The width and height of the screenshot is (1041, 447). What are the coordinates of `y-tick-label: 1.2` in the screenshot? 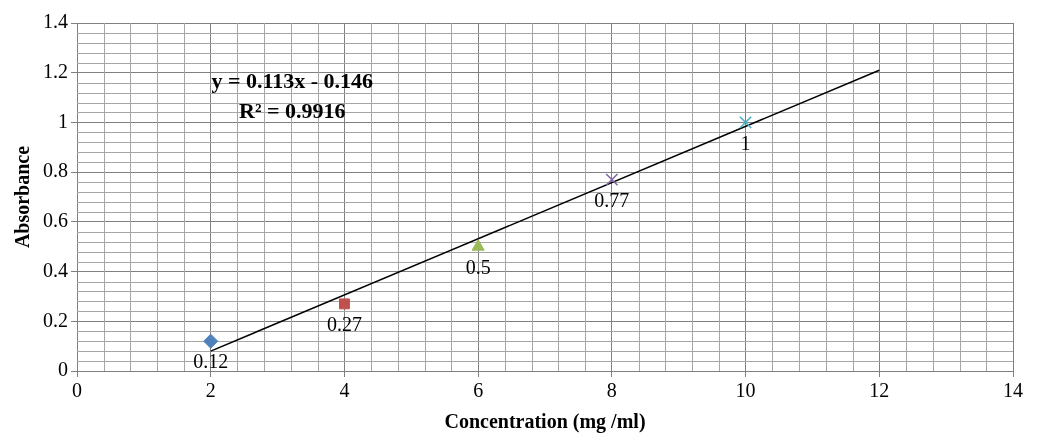 It's located at (55, 70).